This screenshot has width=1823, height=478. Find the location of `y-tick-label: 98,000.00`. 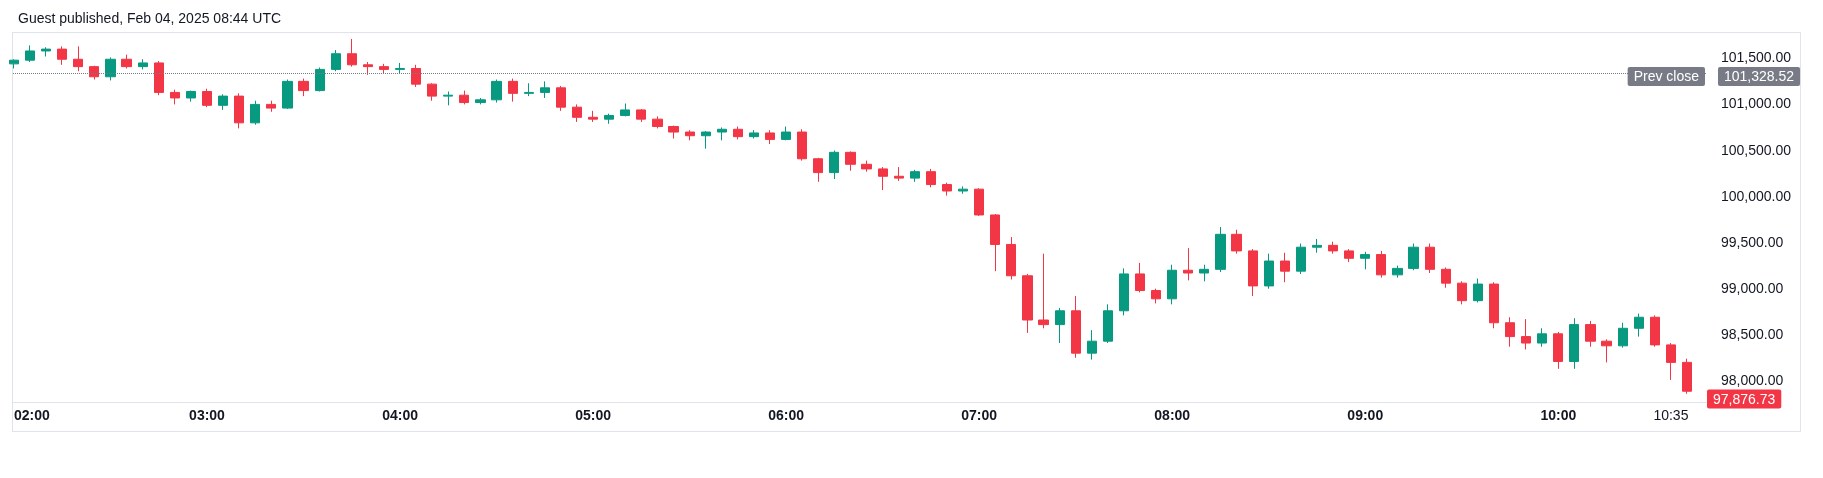

y-tick-label: 98,000.00 is located at coordinates (1752, 379).